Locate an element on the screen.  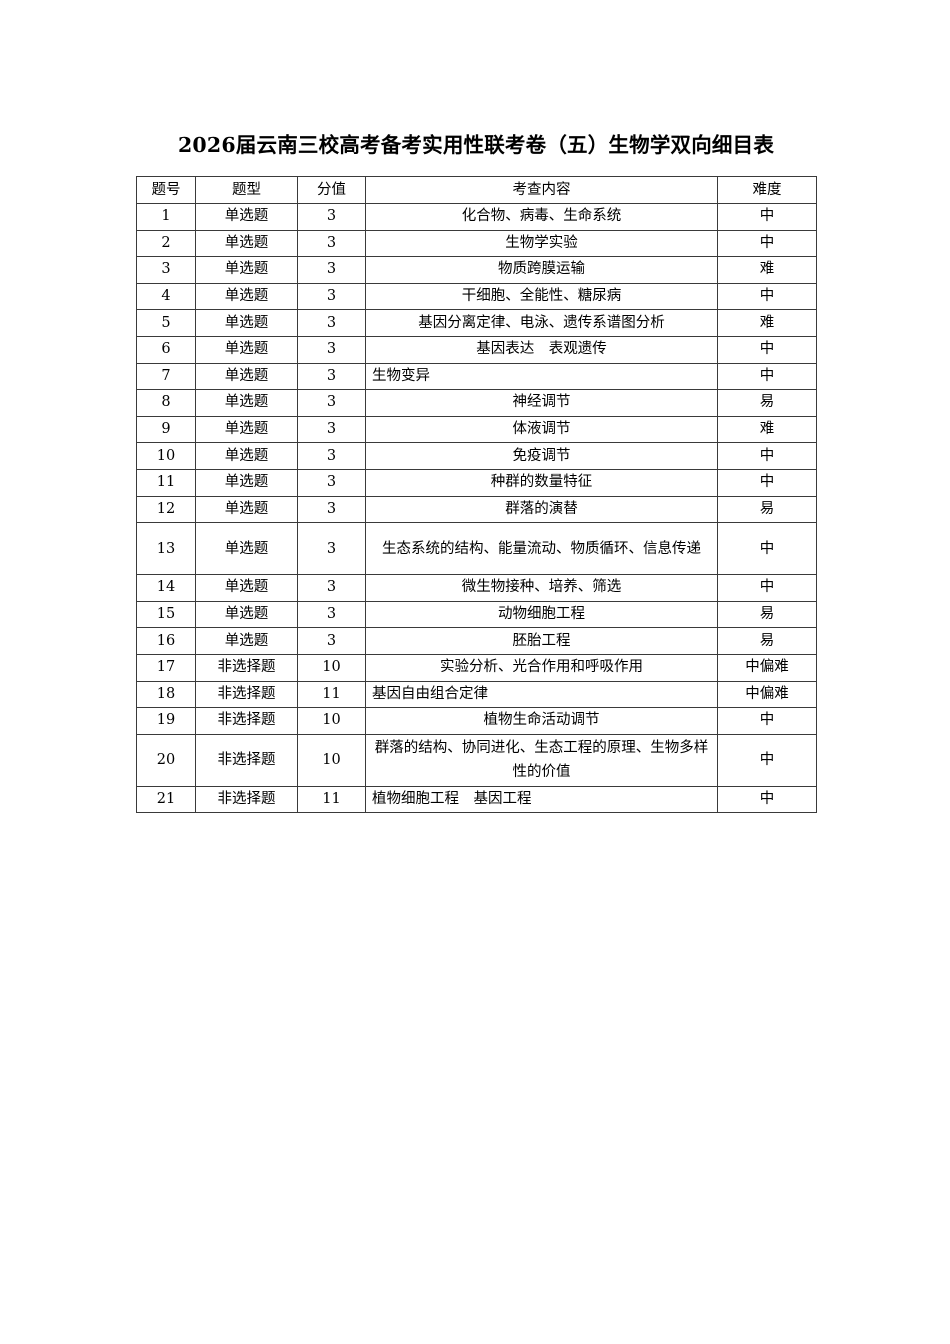
table-row: 20 非选择题 10 群落的结构、协同进化、生态工程的原理、生物多样性的价值中 is located at coordinates (476, 760).